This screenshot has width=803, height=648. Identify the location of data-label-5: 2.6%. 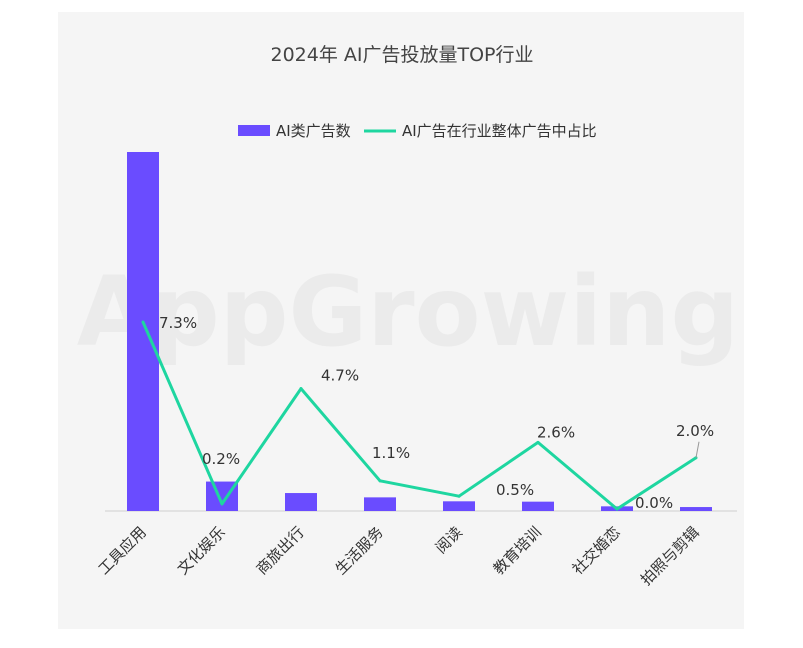
(556, 432).